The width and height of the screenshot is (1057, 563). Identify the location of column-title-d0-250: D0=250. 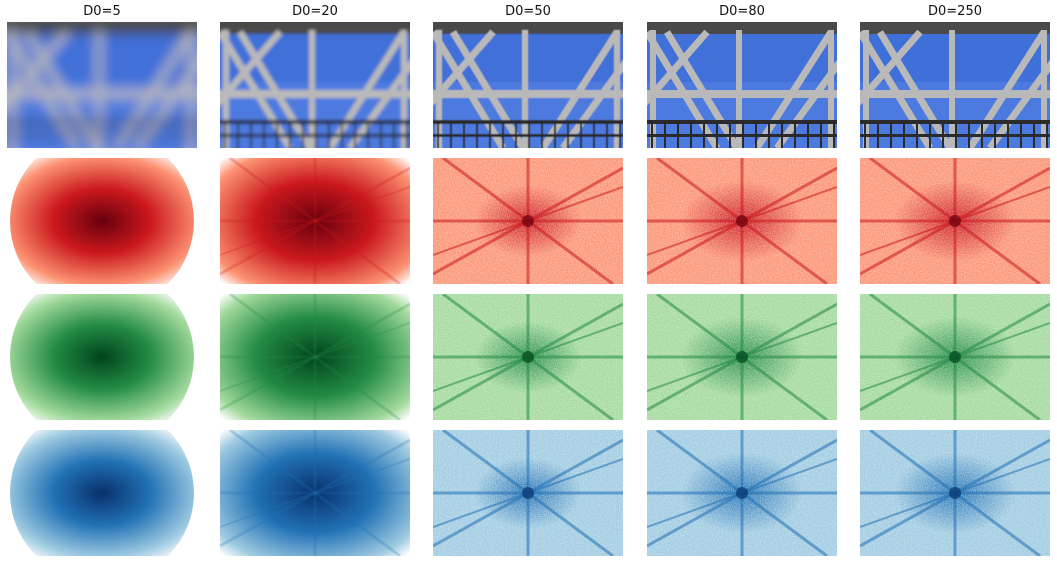
(955, 11).